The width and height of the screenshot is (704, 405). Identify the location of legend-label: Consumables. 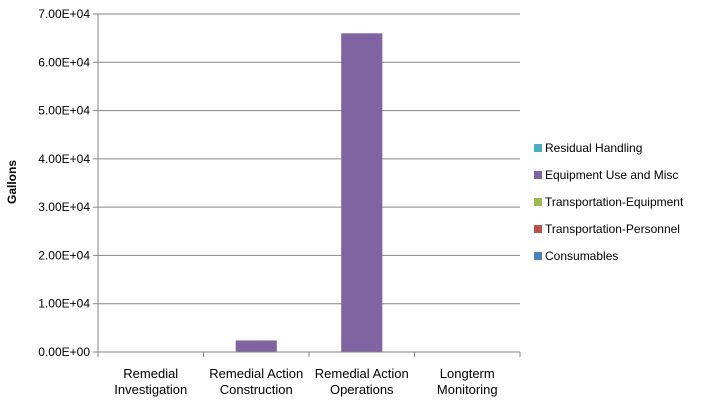
(581, 256).